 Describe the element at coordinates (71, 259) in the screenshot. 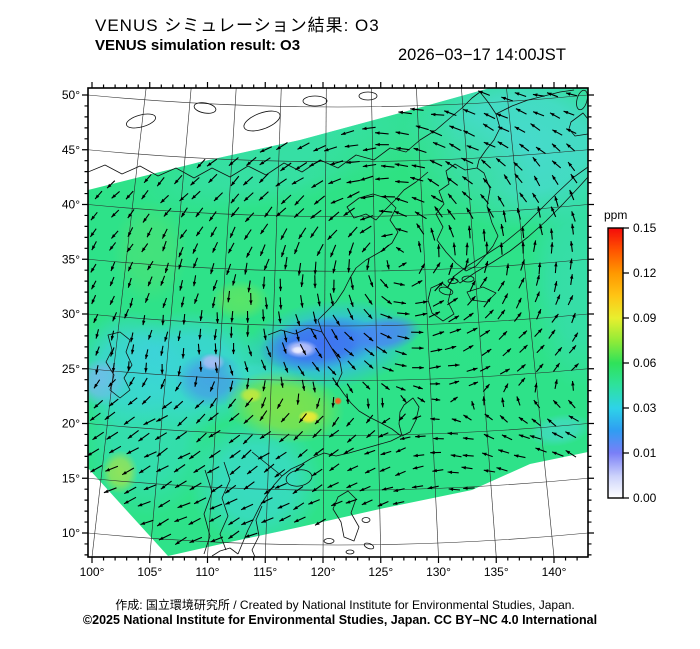

I see `y-tick-label: 35°` at that location.